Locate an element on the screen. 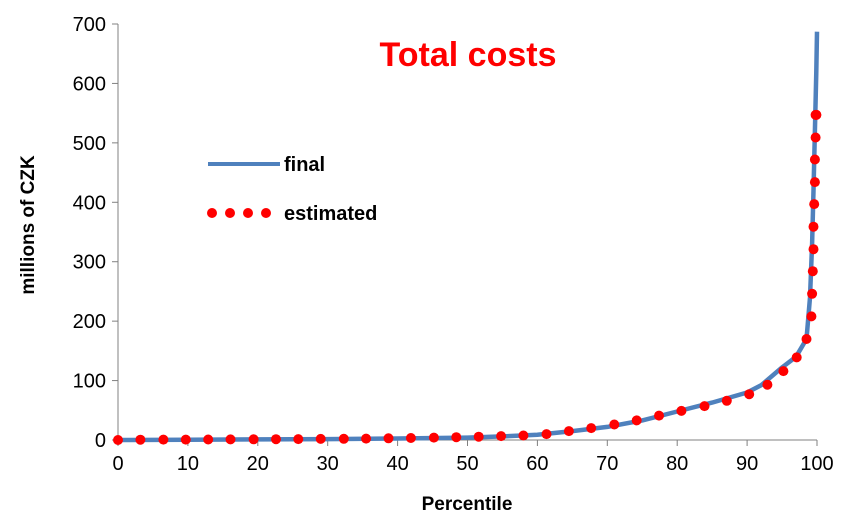  y-tick-label: 500 is located at coordinates (89, 144).